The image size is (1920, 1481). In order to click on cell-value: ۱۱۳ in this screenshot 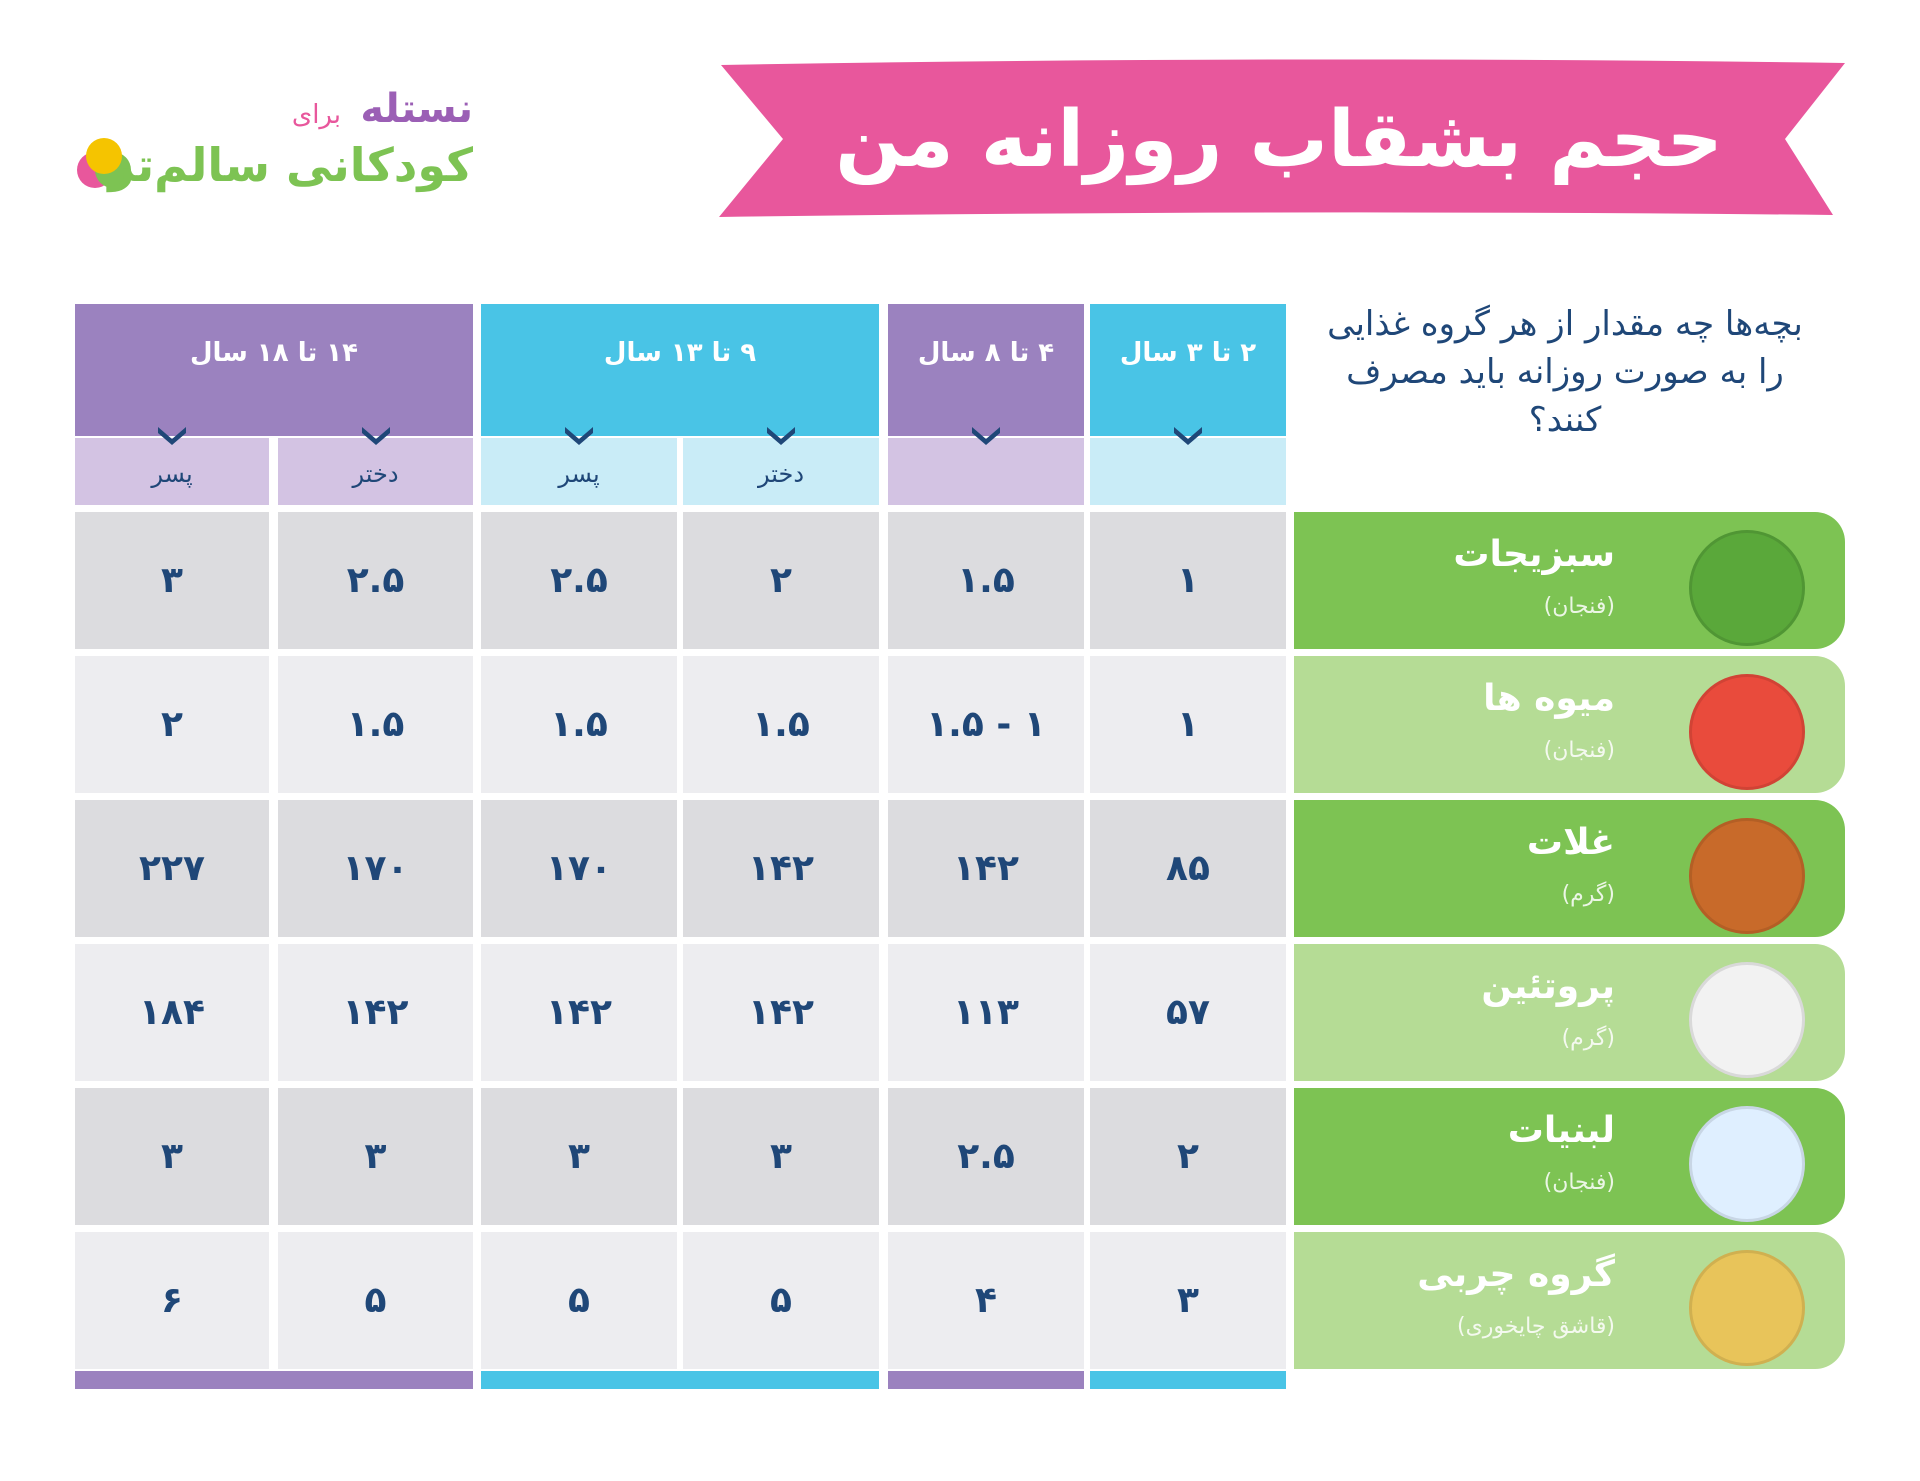, I will do `click(986, 1012)`.